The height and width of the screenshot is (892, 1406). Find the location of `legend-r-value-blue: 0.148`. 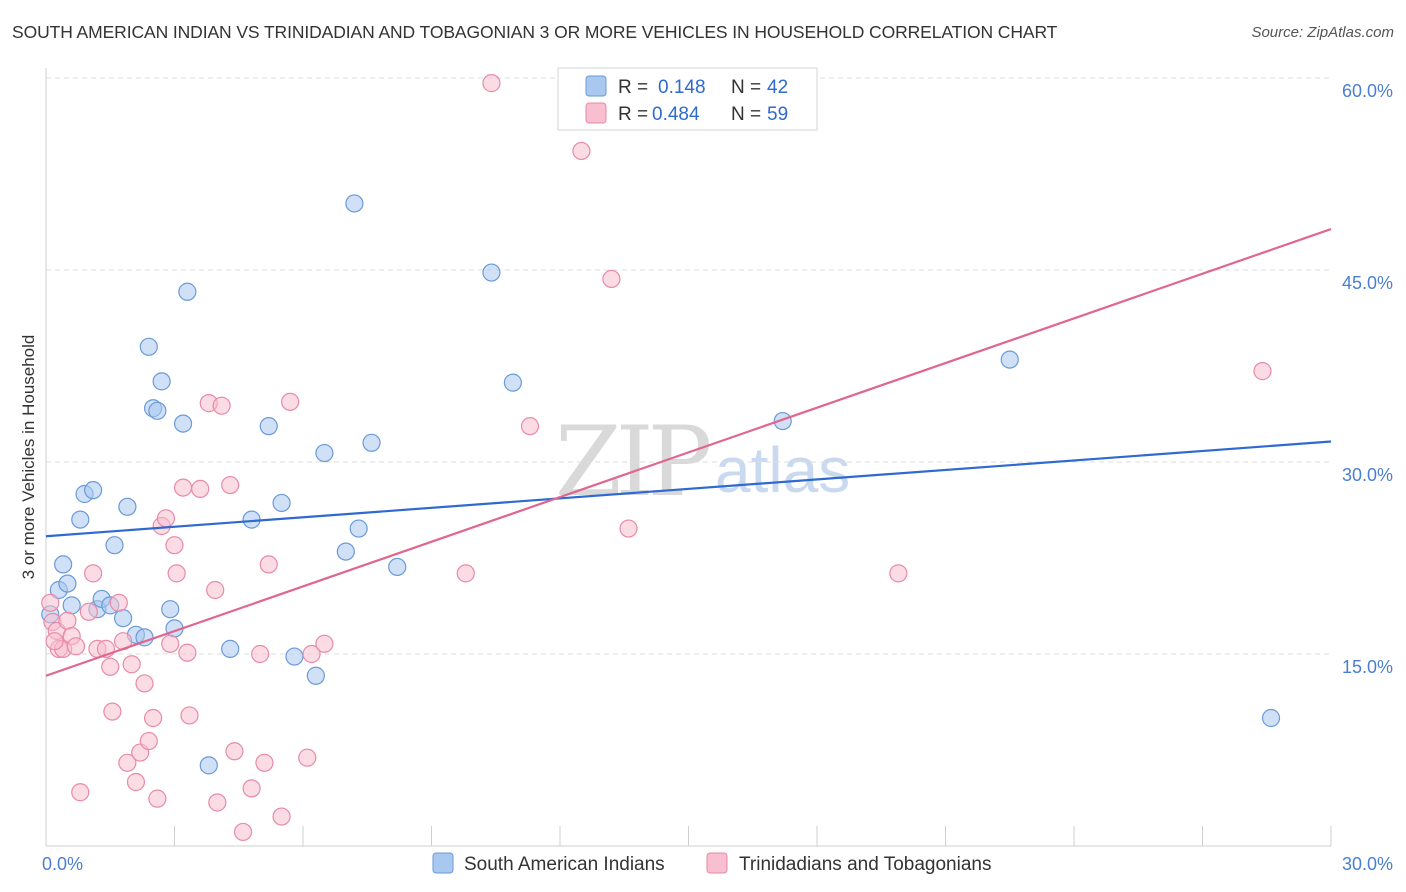

legend-r-value-blue: 0.148 is located at coordinates (682, 87).